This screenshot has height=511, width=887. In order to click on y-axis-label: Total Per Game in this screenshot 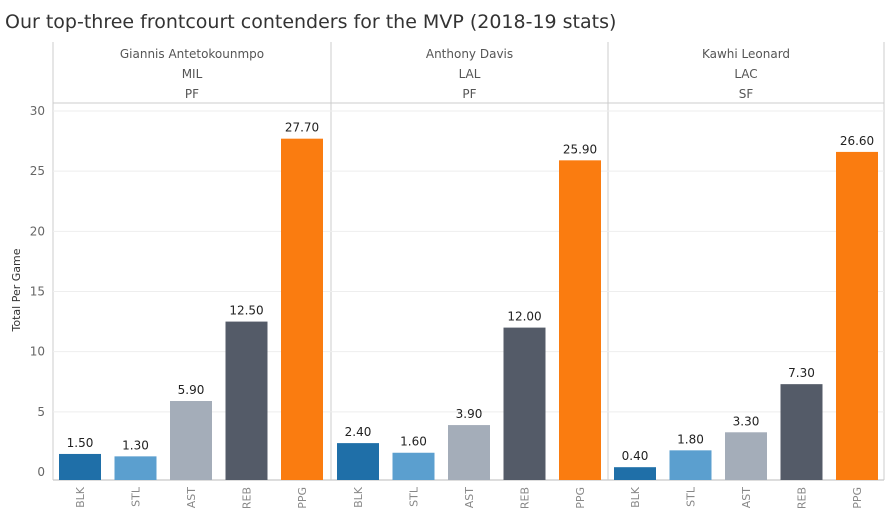, I will do `click(16, 290)`.